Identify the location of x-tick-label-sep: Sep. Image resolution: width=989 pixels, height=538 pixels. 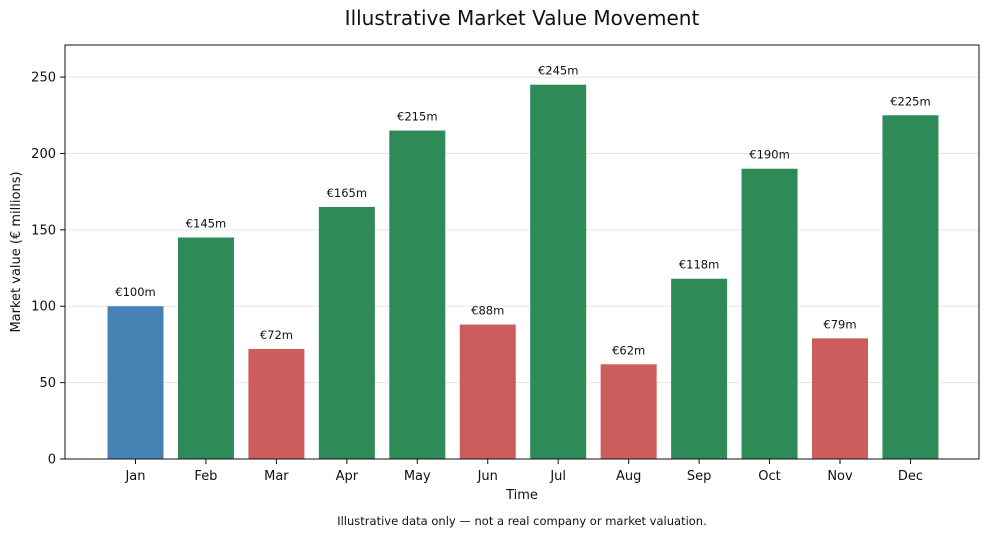
(699, 476).